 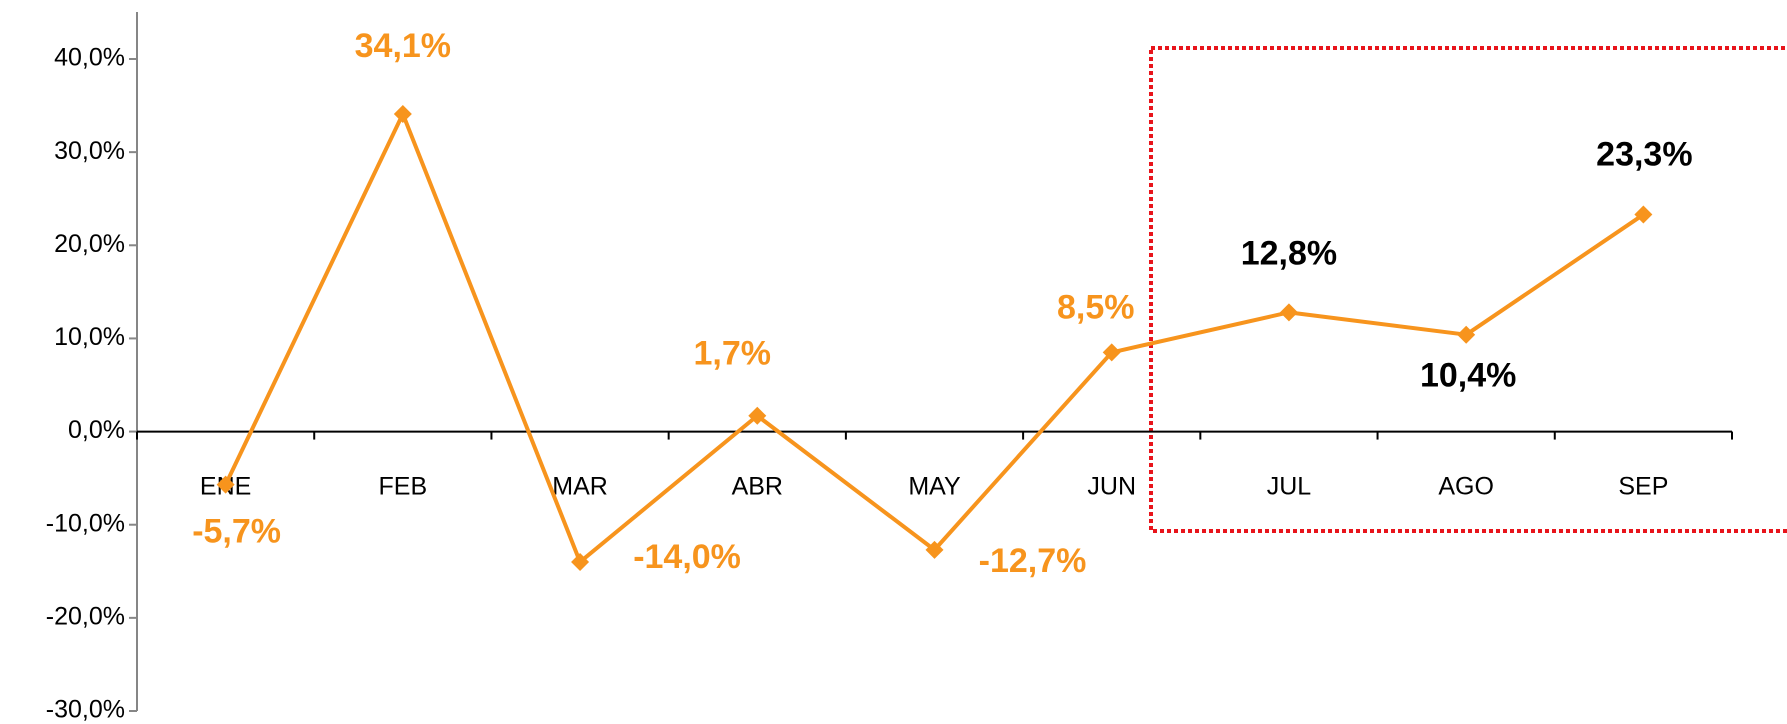 What do you see at coordinates (1096, 307) in the screenshot?
I see `value-label: 8,5%` at bounding box center [1096, 307].